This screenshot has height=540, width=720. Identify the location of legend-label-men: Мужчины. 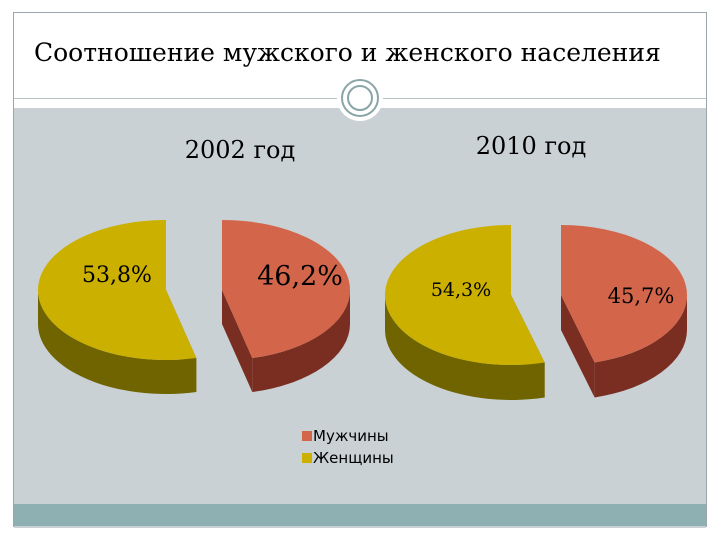
(351, 436).